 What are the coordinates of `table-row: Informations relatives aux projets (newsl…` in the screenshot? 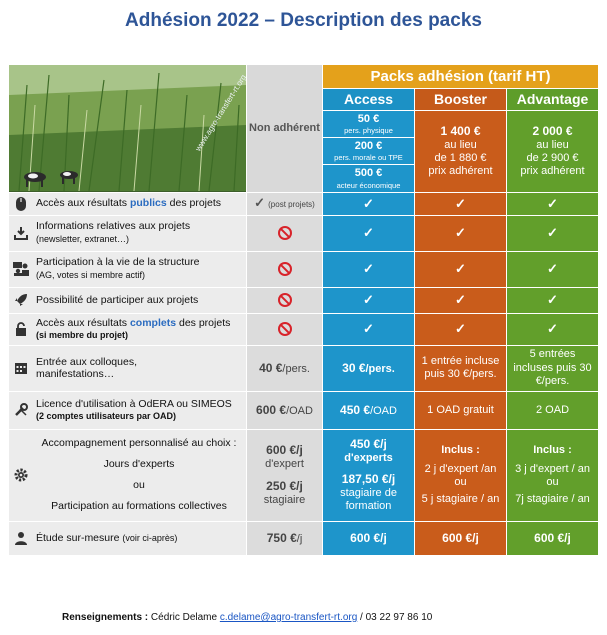 It's located at (304, 233).